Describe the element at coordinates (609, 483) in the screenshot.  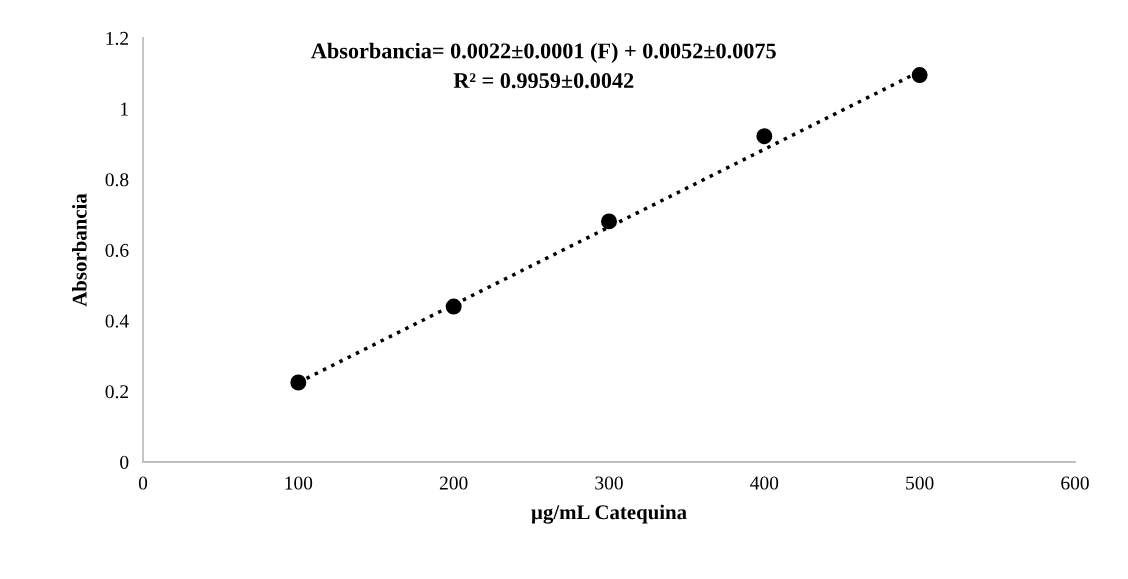
I see `x-tick-label: 300` at that location.